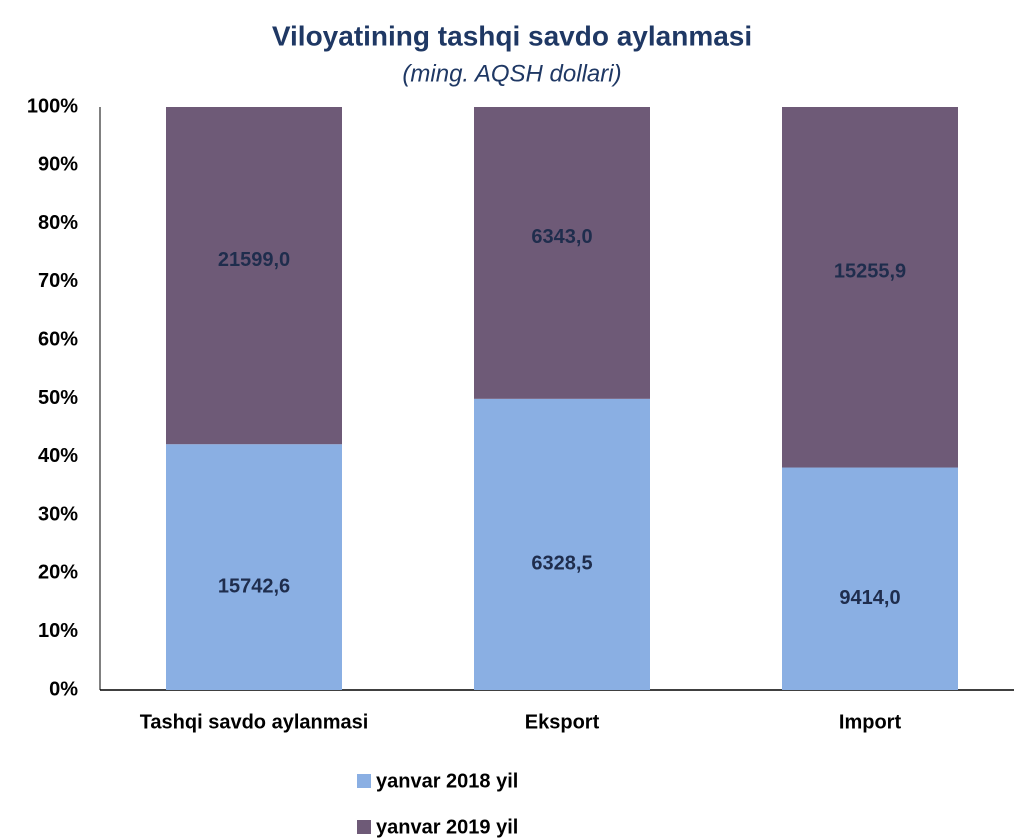 This screenshot has height=838, width=1014. What do you see at coordinates (58, 165) in the screenshot?
I see `y-tick-label: 90%` at bounding box center [58, 165].